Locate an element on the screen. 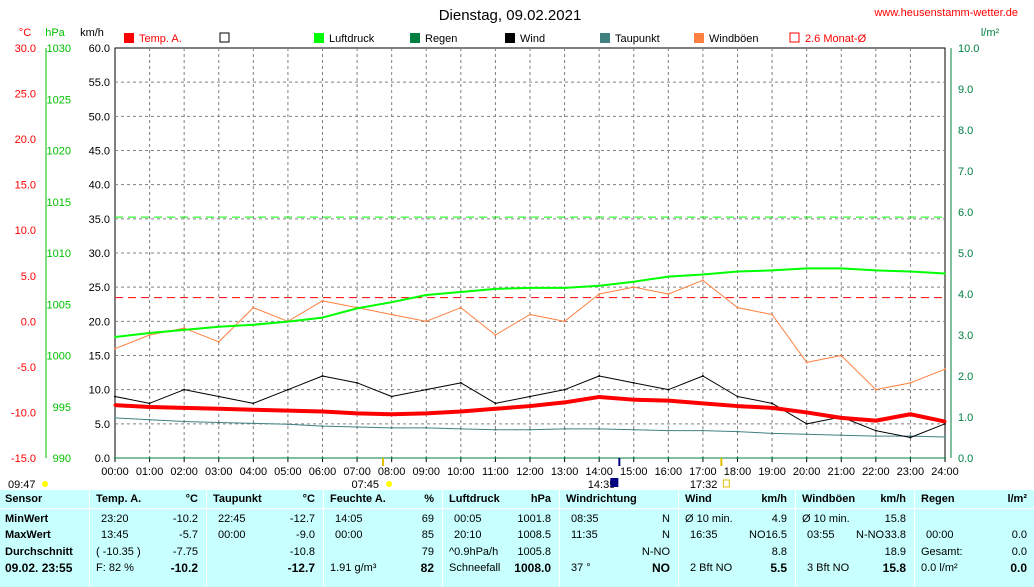 The height and width of the screenshot is (587, 1034). wind-avg10: 4.9 is located at coordinates (779, 519).